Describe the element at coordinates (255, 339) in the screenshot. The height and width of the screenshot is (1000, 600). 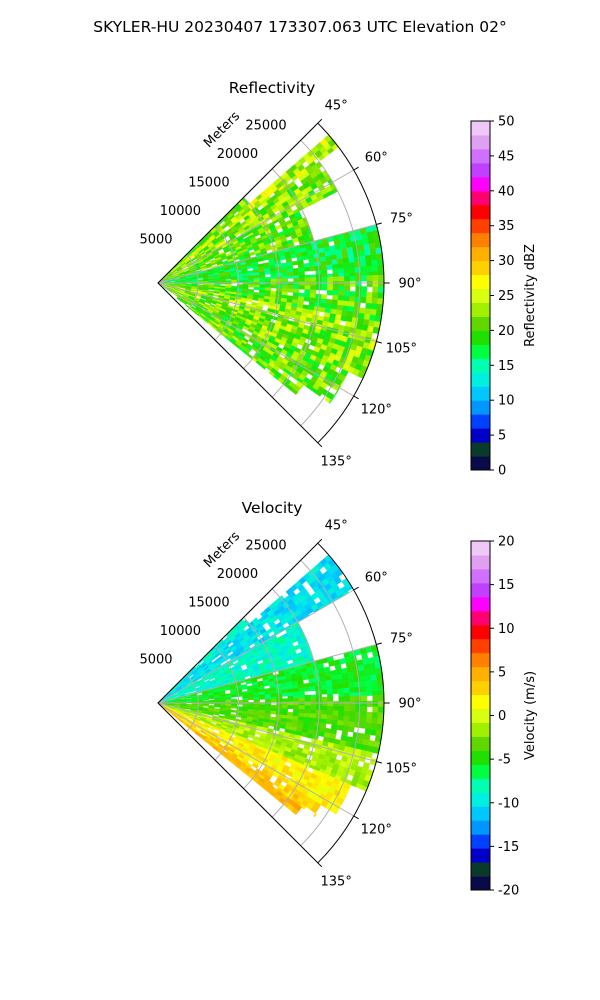
I see `reflectivity-azimuth-gridline` at that location.